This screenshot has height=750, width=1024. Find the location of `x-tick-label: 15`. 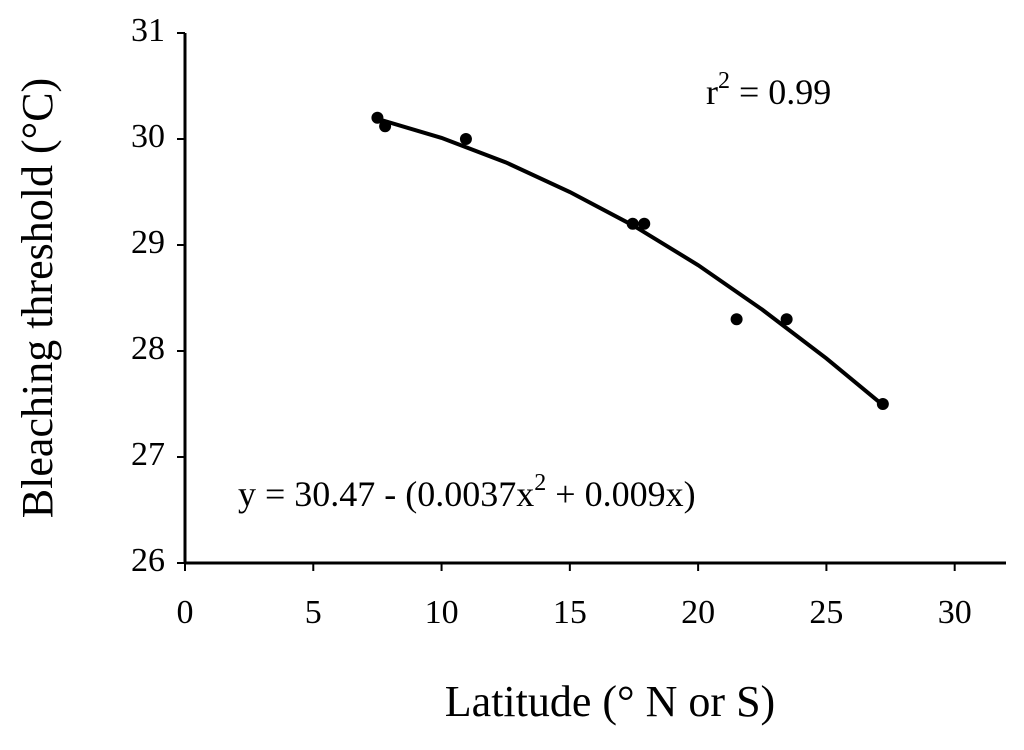

x-tick-label: 15 is located at coordinates (570, 612).